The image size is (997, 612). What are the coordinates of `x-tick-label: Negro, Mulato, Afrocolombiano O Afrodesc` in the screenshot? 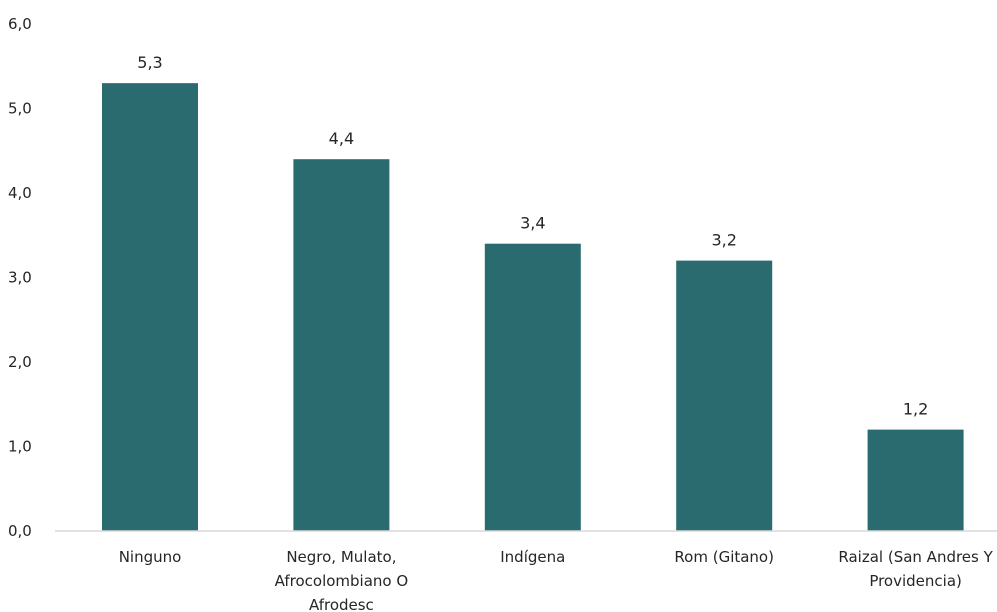 It's located at (342, 580).